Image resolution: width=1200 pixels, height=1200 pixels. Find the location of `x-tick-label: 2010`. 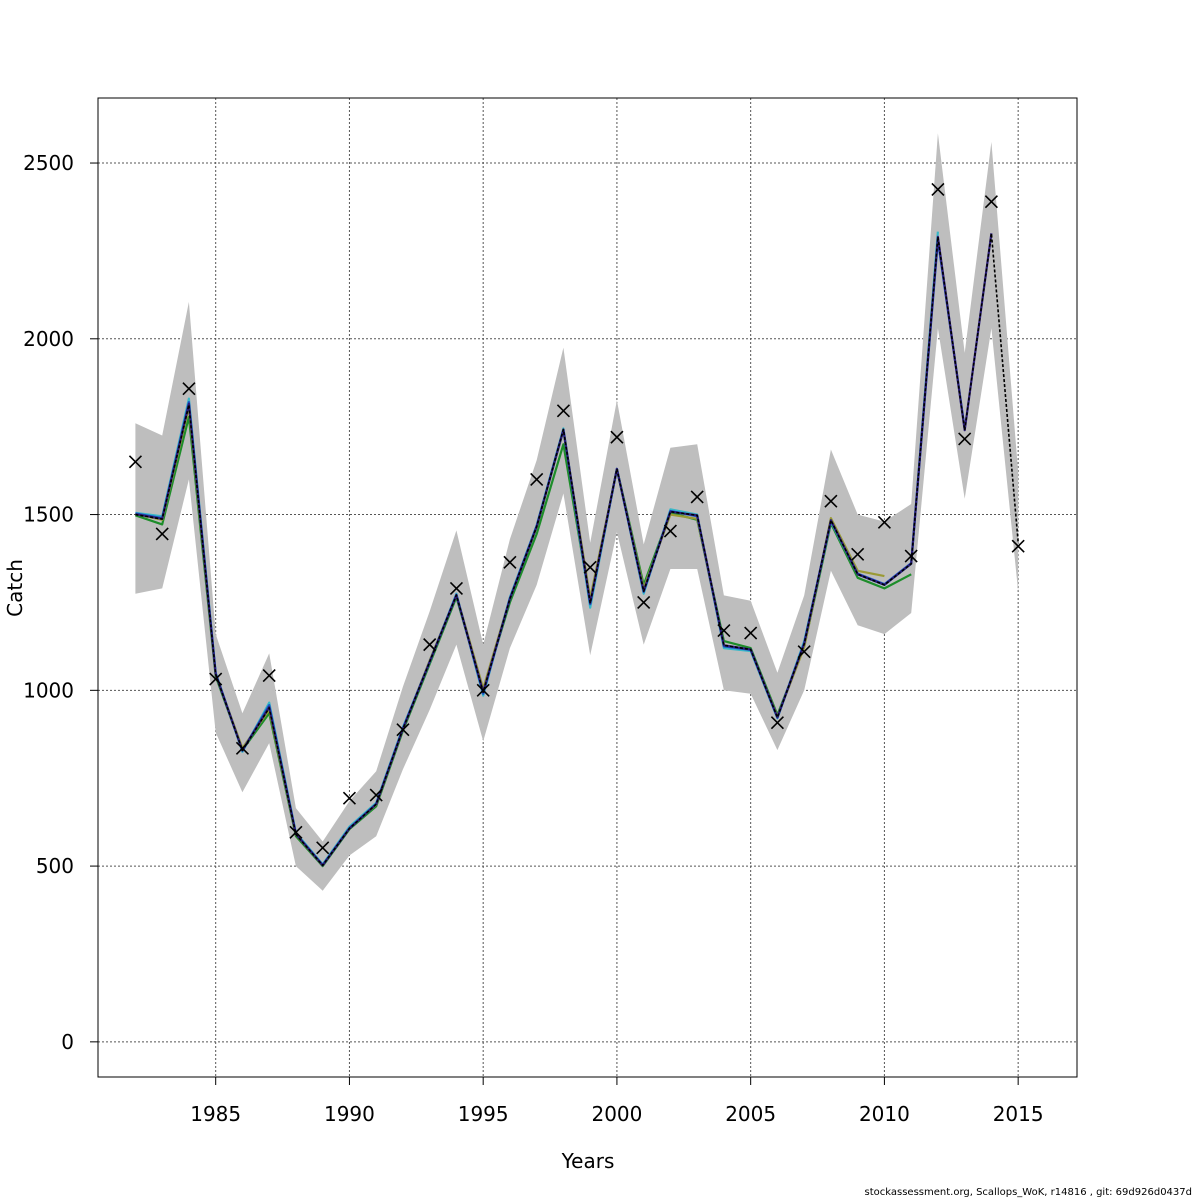

x-tick-label: 2010 is located at coordinates (884, 1114).